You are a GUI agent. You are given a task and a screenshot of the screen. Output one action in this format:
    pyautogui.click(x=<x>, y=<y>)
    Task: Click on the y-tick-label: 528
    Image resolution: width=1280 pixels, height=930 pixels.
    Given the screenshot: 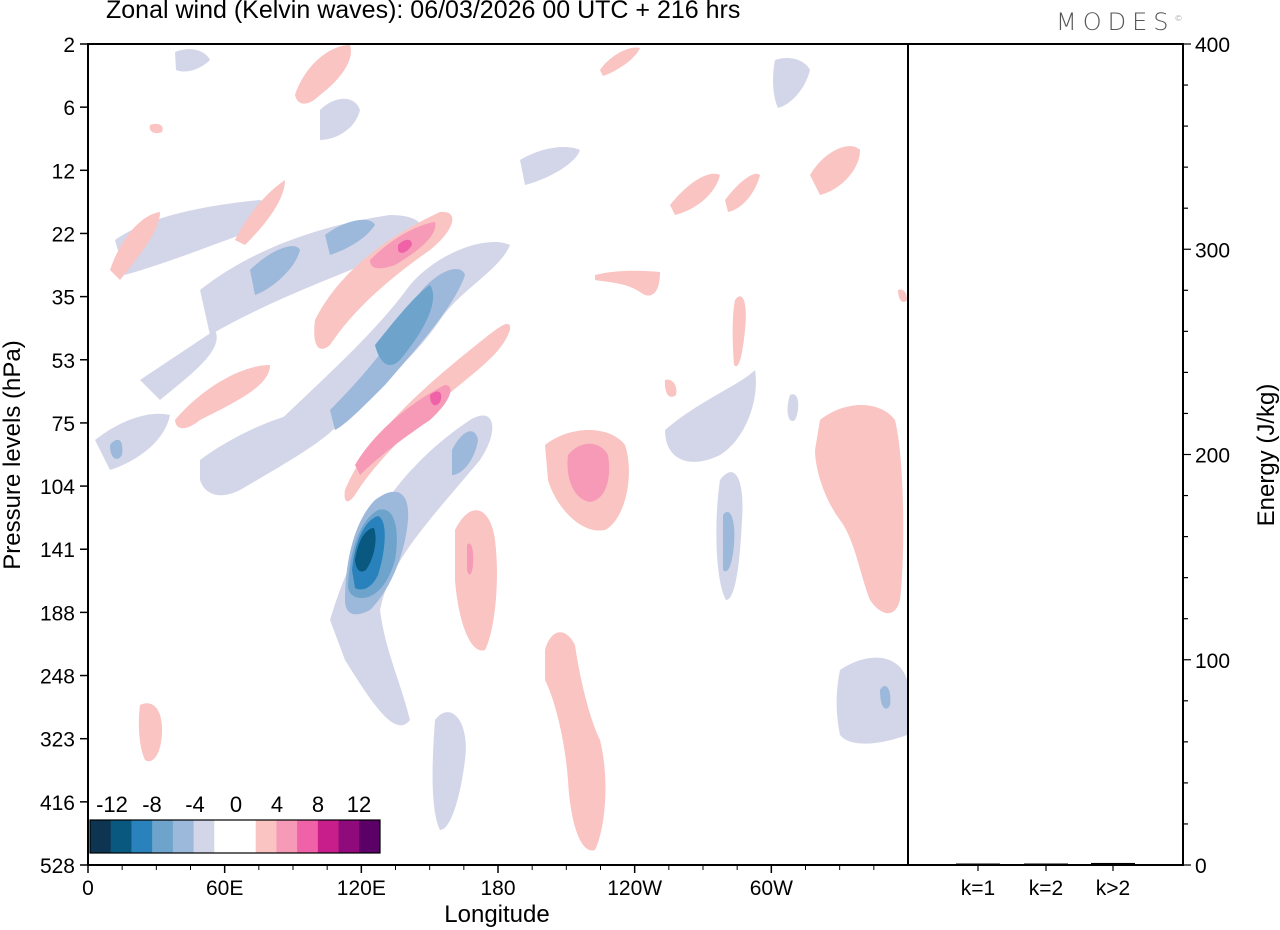 What is the action you would take?
    pyautogui.click(x=57, y=866)
    